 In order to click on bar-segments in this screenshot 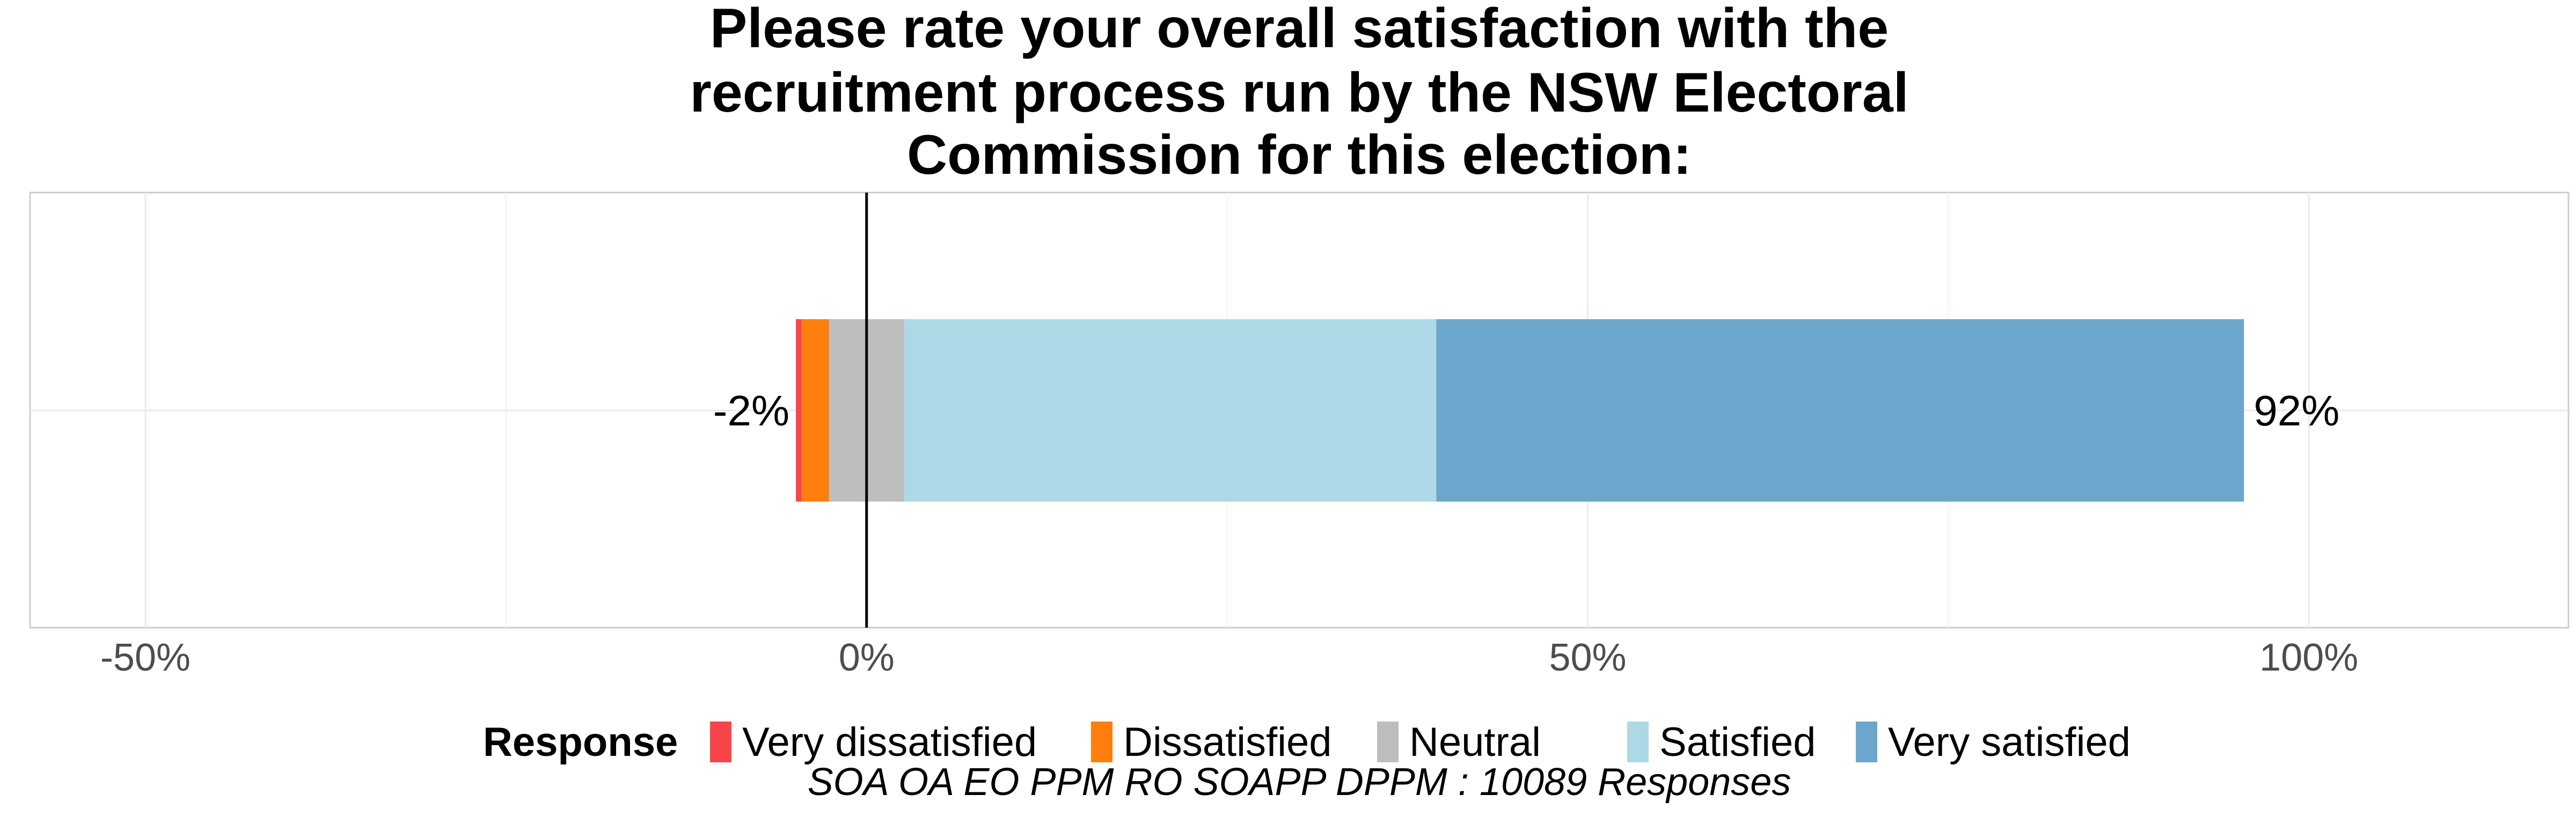, I will do `click(1520, 411)`.